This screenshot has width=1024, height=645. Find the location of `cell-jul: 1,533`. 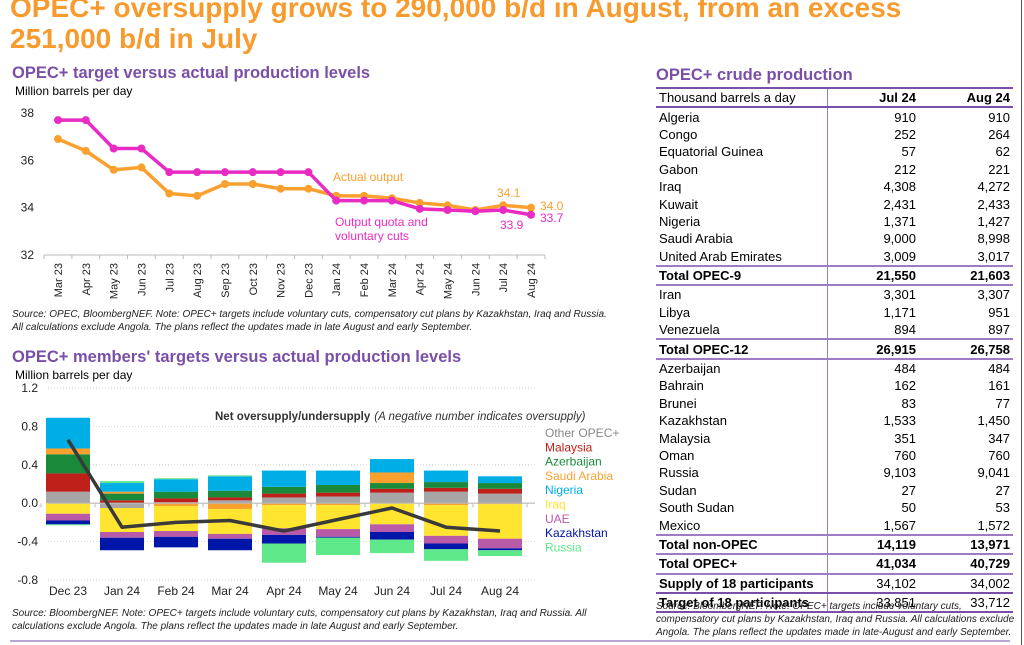

cell-jul: 1,533 is located at coordinates (899, 421).